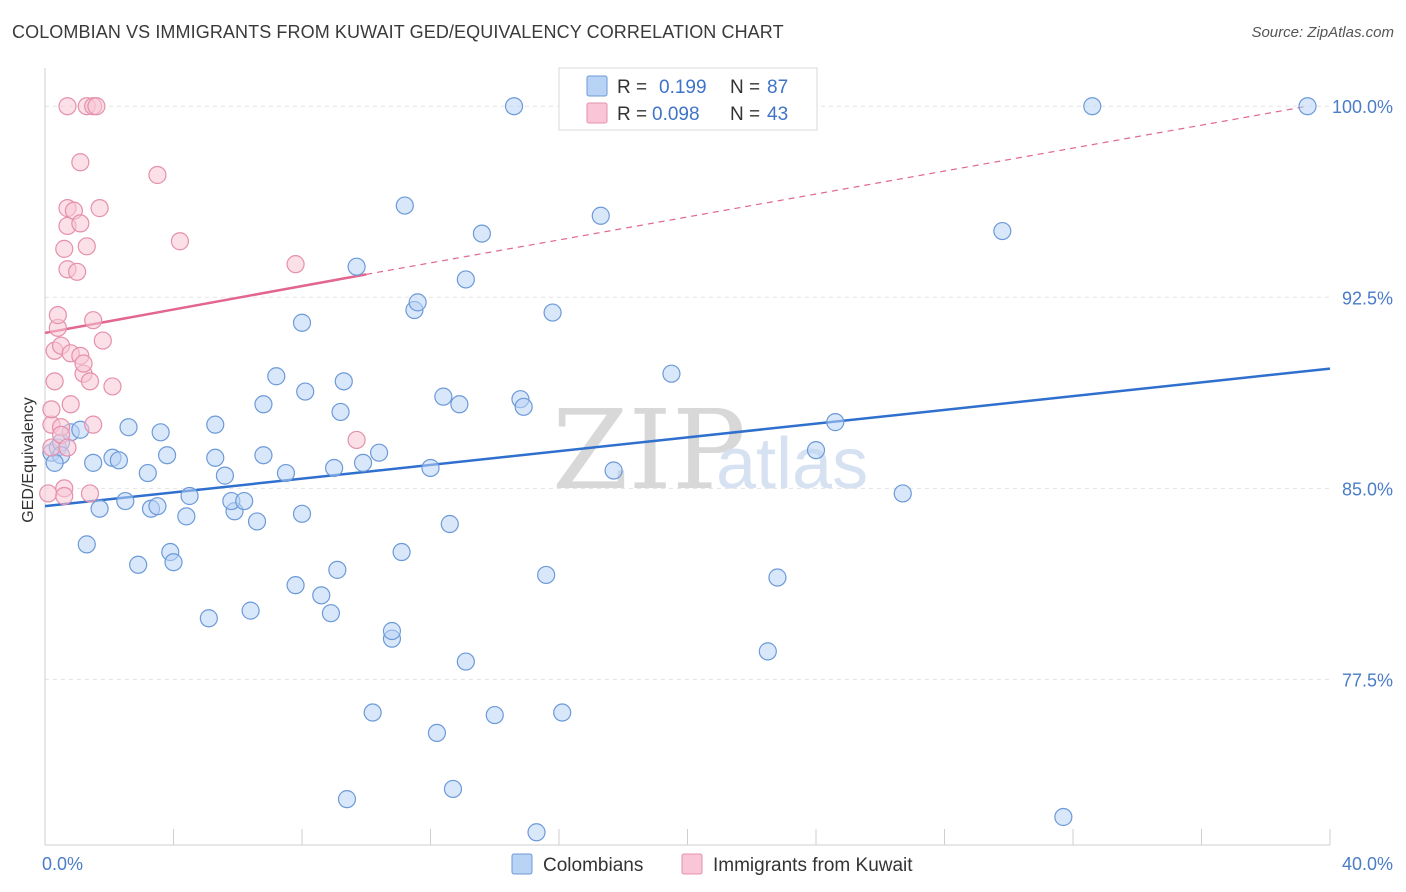 Image resolution: width=1406 pixels, height=892 pixels. I want to click on legend-swatch-kuwait, so click(597, 113).